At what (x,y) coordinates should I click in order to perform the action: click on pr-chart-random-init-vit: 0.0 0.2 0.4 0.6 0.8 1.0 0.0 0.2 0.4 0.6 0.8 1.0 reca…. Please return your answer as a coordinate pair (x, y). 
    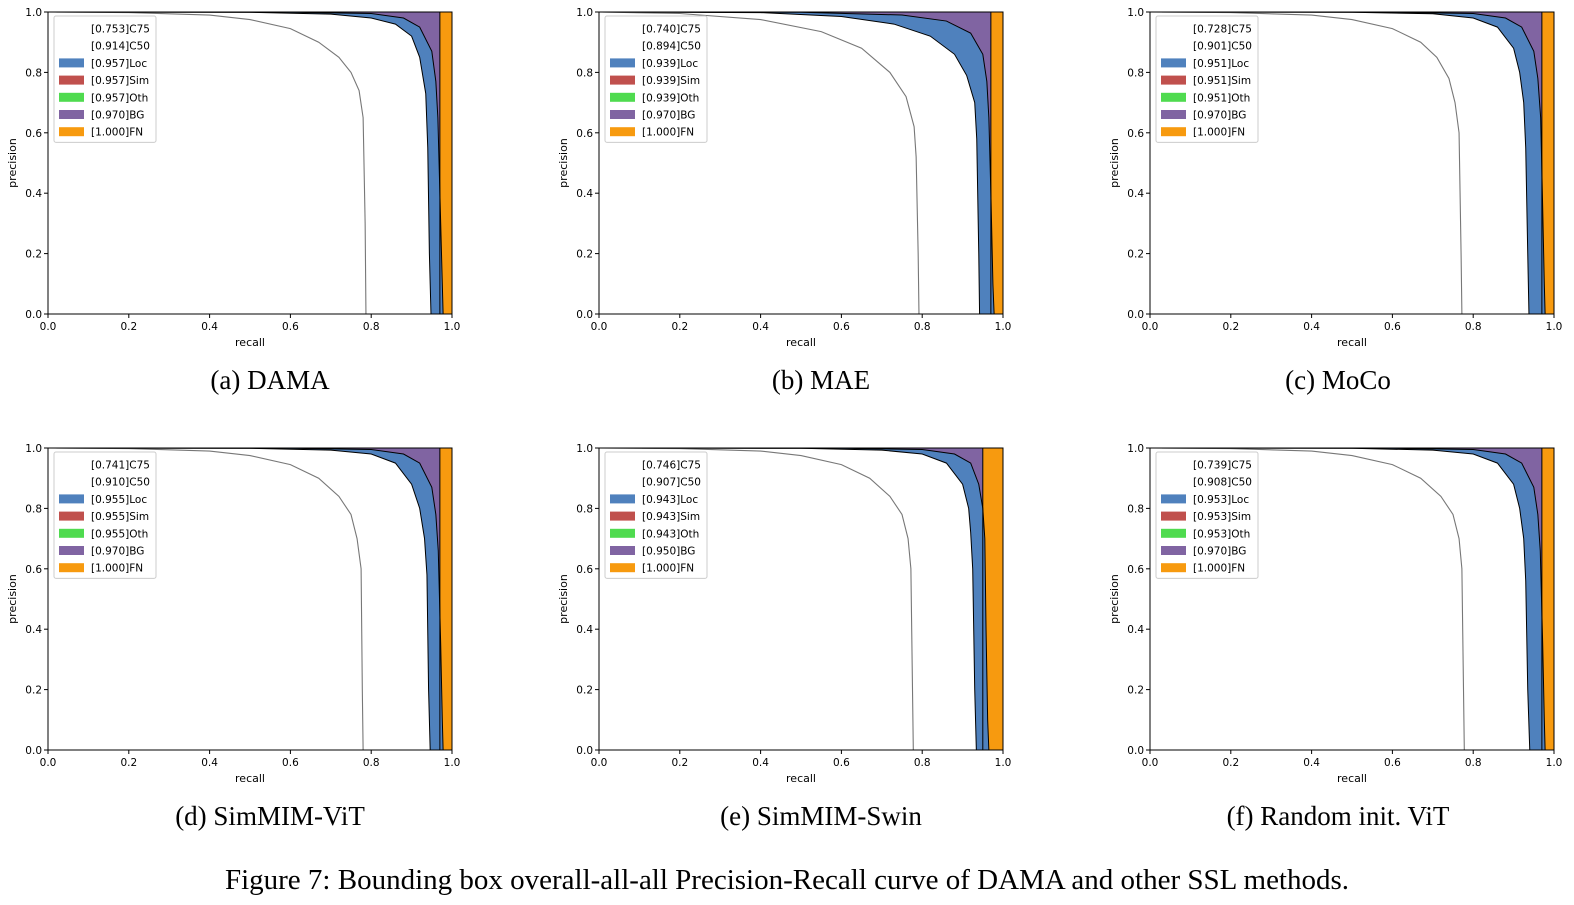
    Looking at the image, I should click on (1335, 614).